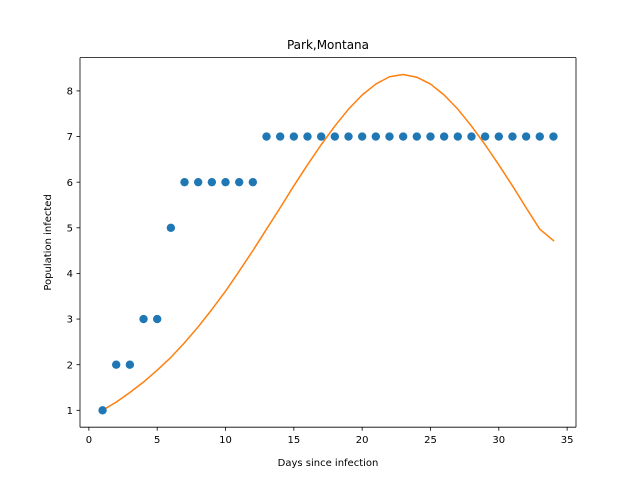 This screenshot has width=640, height=480. What do you see at coordinates (328, 45) in the screenshot?
I see `chart-title: Park,Montana` at bounding box center [328, 45].